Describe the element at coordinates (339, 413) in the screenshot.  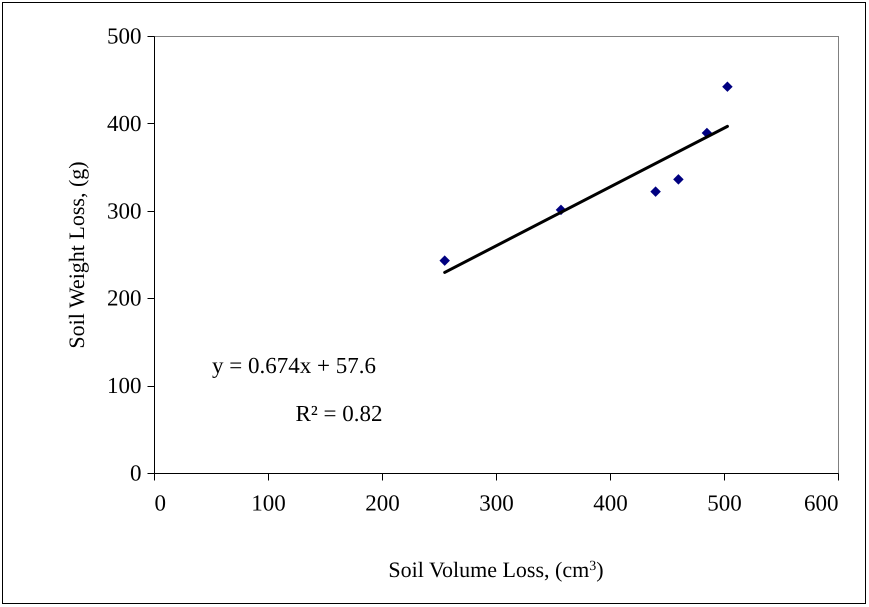
I see `annotation: R² = 0.82` at that location.